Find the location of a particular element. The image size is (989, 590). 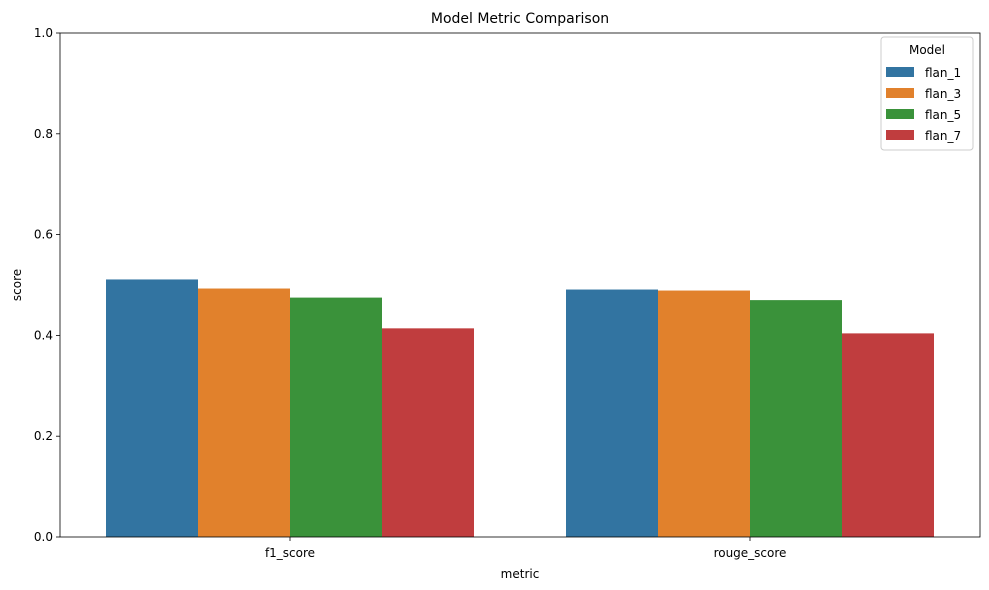

legend: Model flan_1 flan_3 flan_5 flan_7 is located at coordinates (927, 93).